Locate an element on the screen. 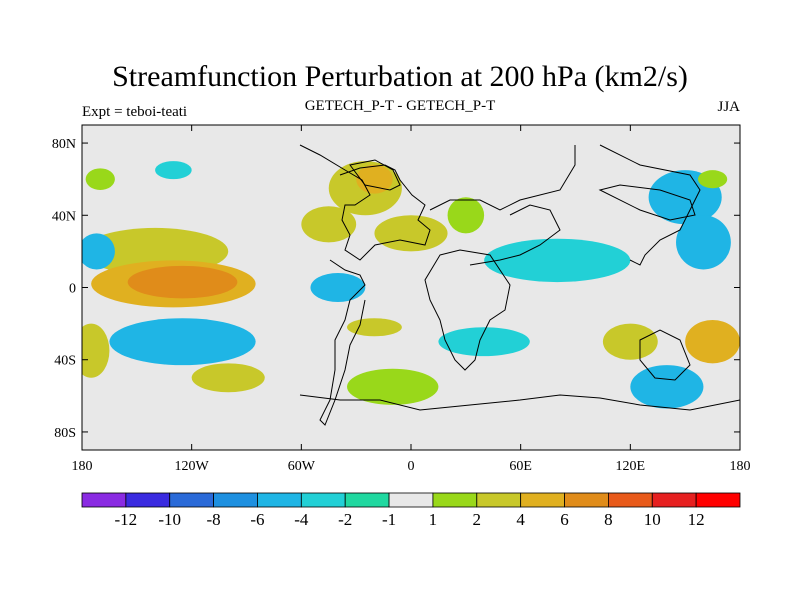  colorbar-label: -12 is located at coordinates (126, 519).